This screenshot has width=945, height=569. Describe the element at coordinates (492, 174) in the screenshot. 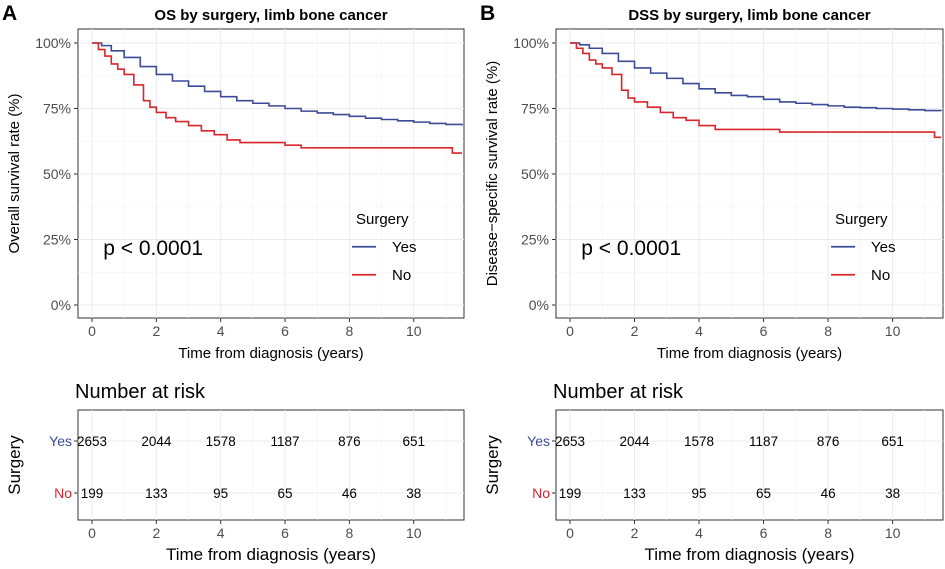

I see `y-axis-label: Disease−specific survival rate (%)` at that location.